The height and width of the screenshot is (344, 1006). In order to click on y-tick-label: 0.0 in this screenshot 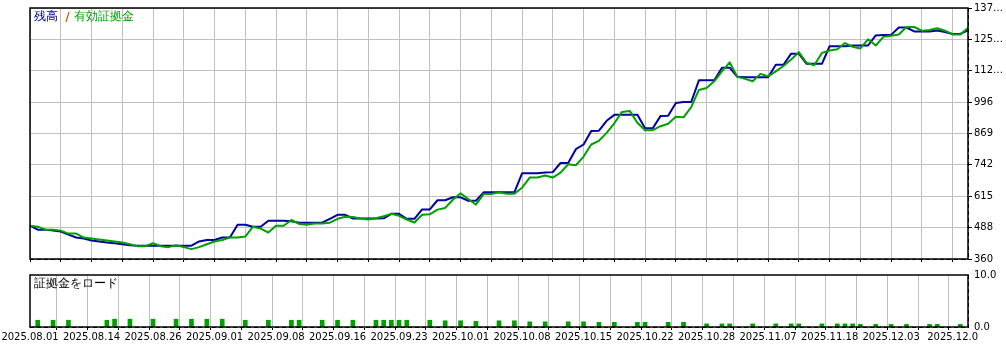, I will do `click(982, 326)`.